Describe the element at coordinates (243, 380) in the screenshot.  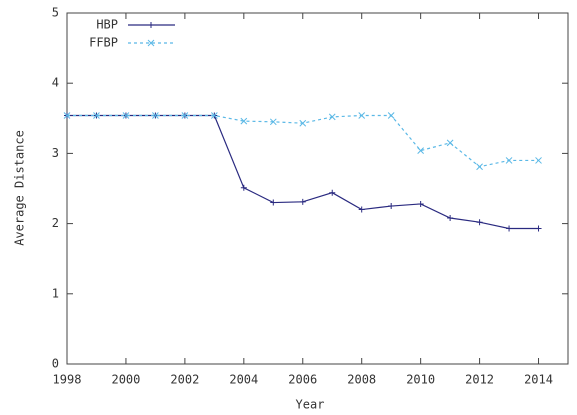
I see `x-tick-label: 2004` at that location.